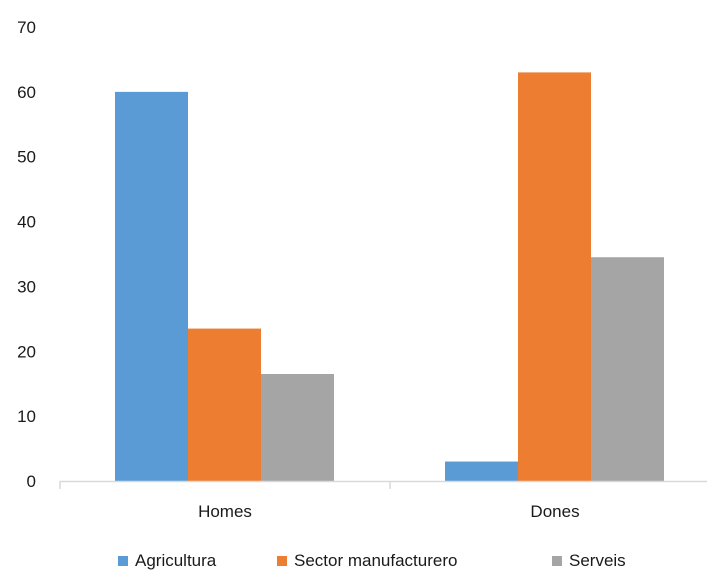 The width and height of the screenshot is (707, 572). What do you see at coordinates (597, 560) in the screenshot?
I see `legend-label: Serveis` at bounding box center [597, 560].